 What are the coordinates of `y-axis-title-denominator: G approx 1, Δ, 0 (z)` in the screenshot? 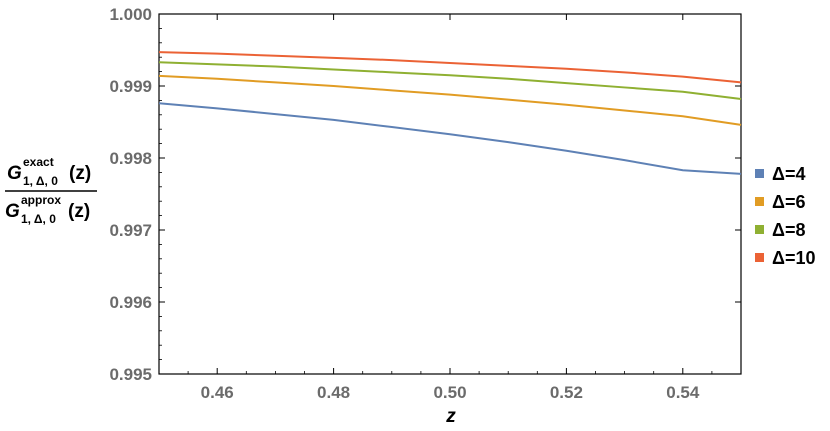 It's located at (47, 209).